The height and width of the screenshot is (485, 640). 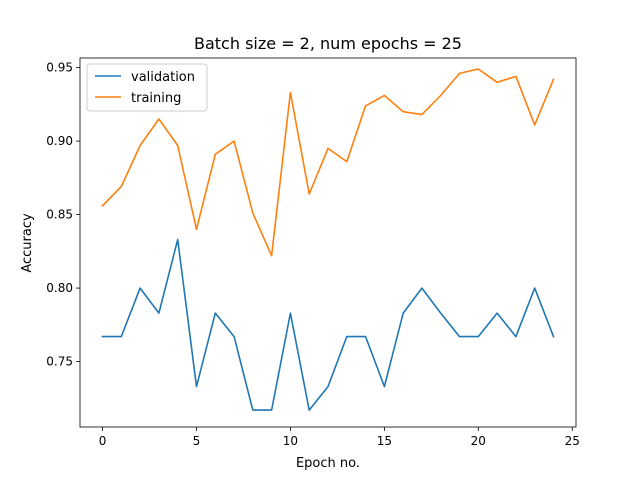 What do you see at coordinates (156, 98) in the screenshot?
I see `legend-label-training: training` at bounding box center [156, 98].